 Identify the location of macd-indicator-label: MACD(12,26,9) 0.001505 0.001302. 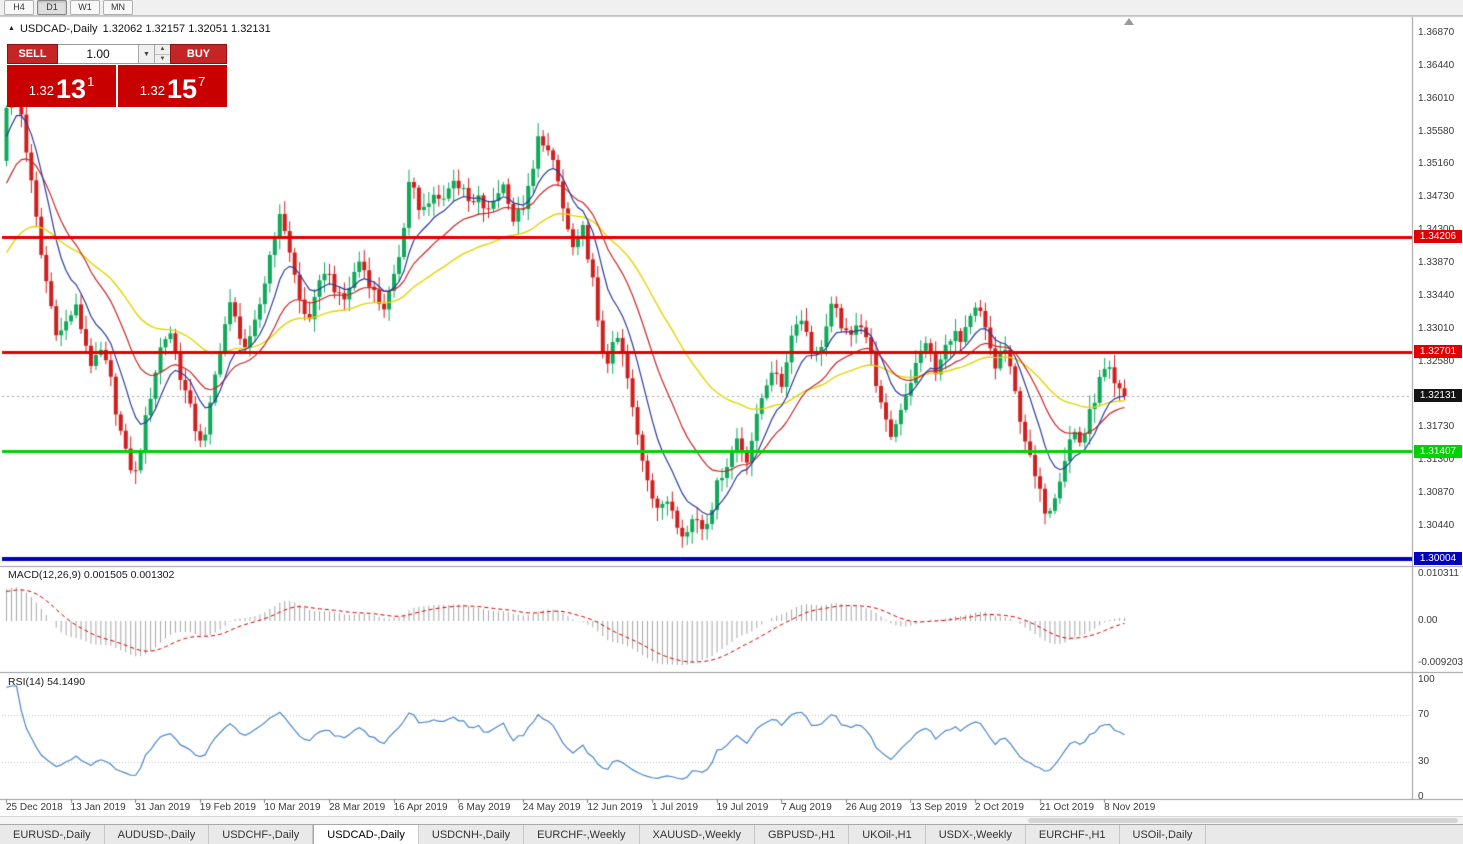
(91, 575).